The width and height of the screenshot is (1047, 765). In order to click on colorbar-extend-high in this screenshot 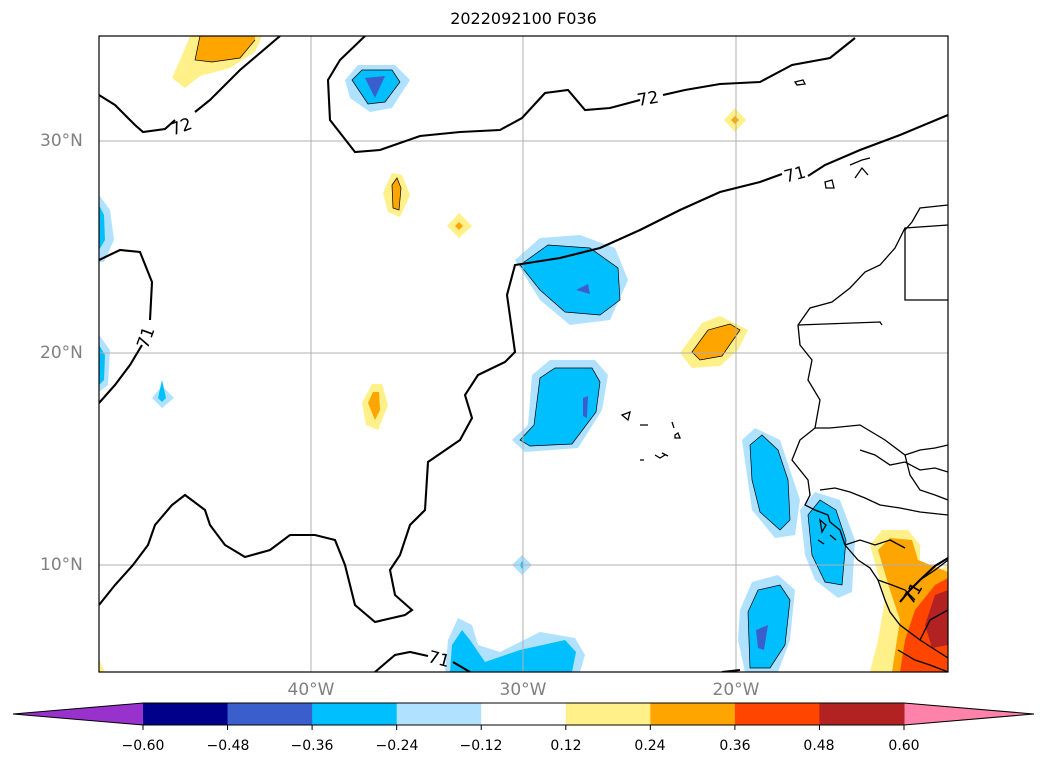, I will do `click(969, 714)`.